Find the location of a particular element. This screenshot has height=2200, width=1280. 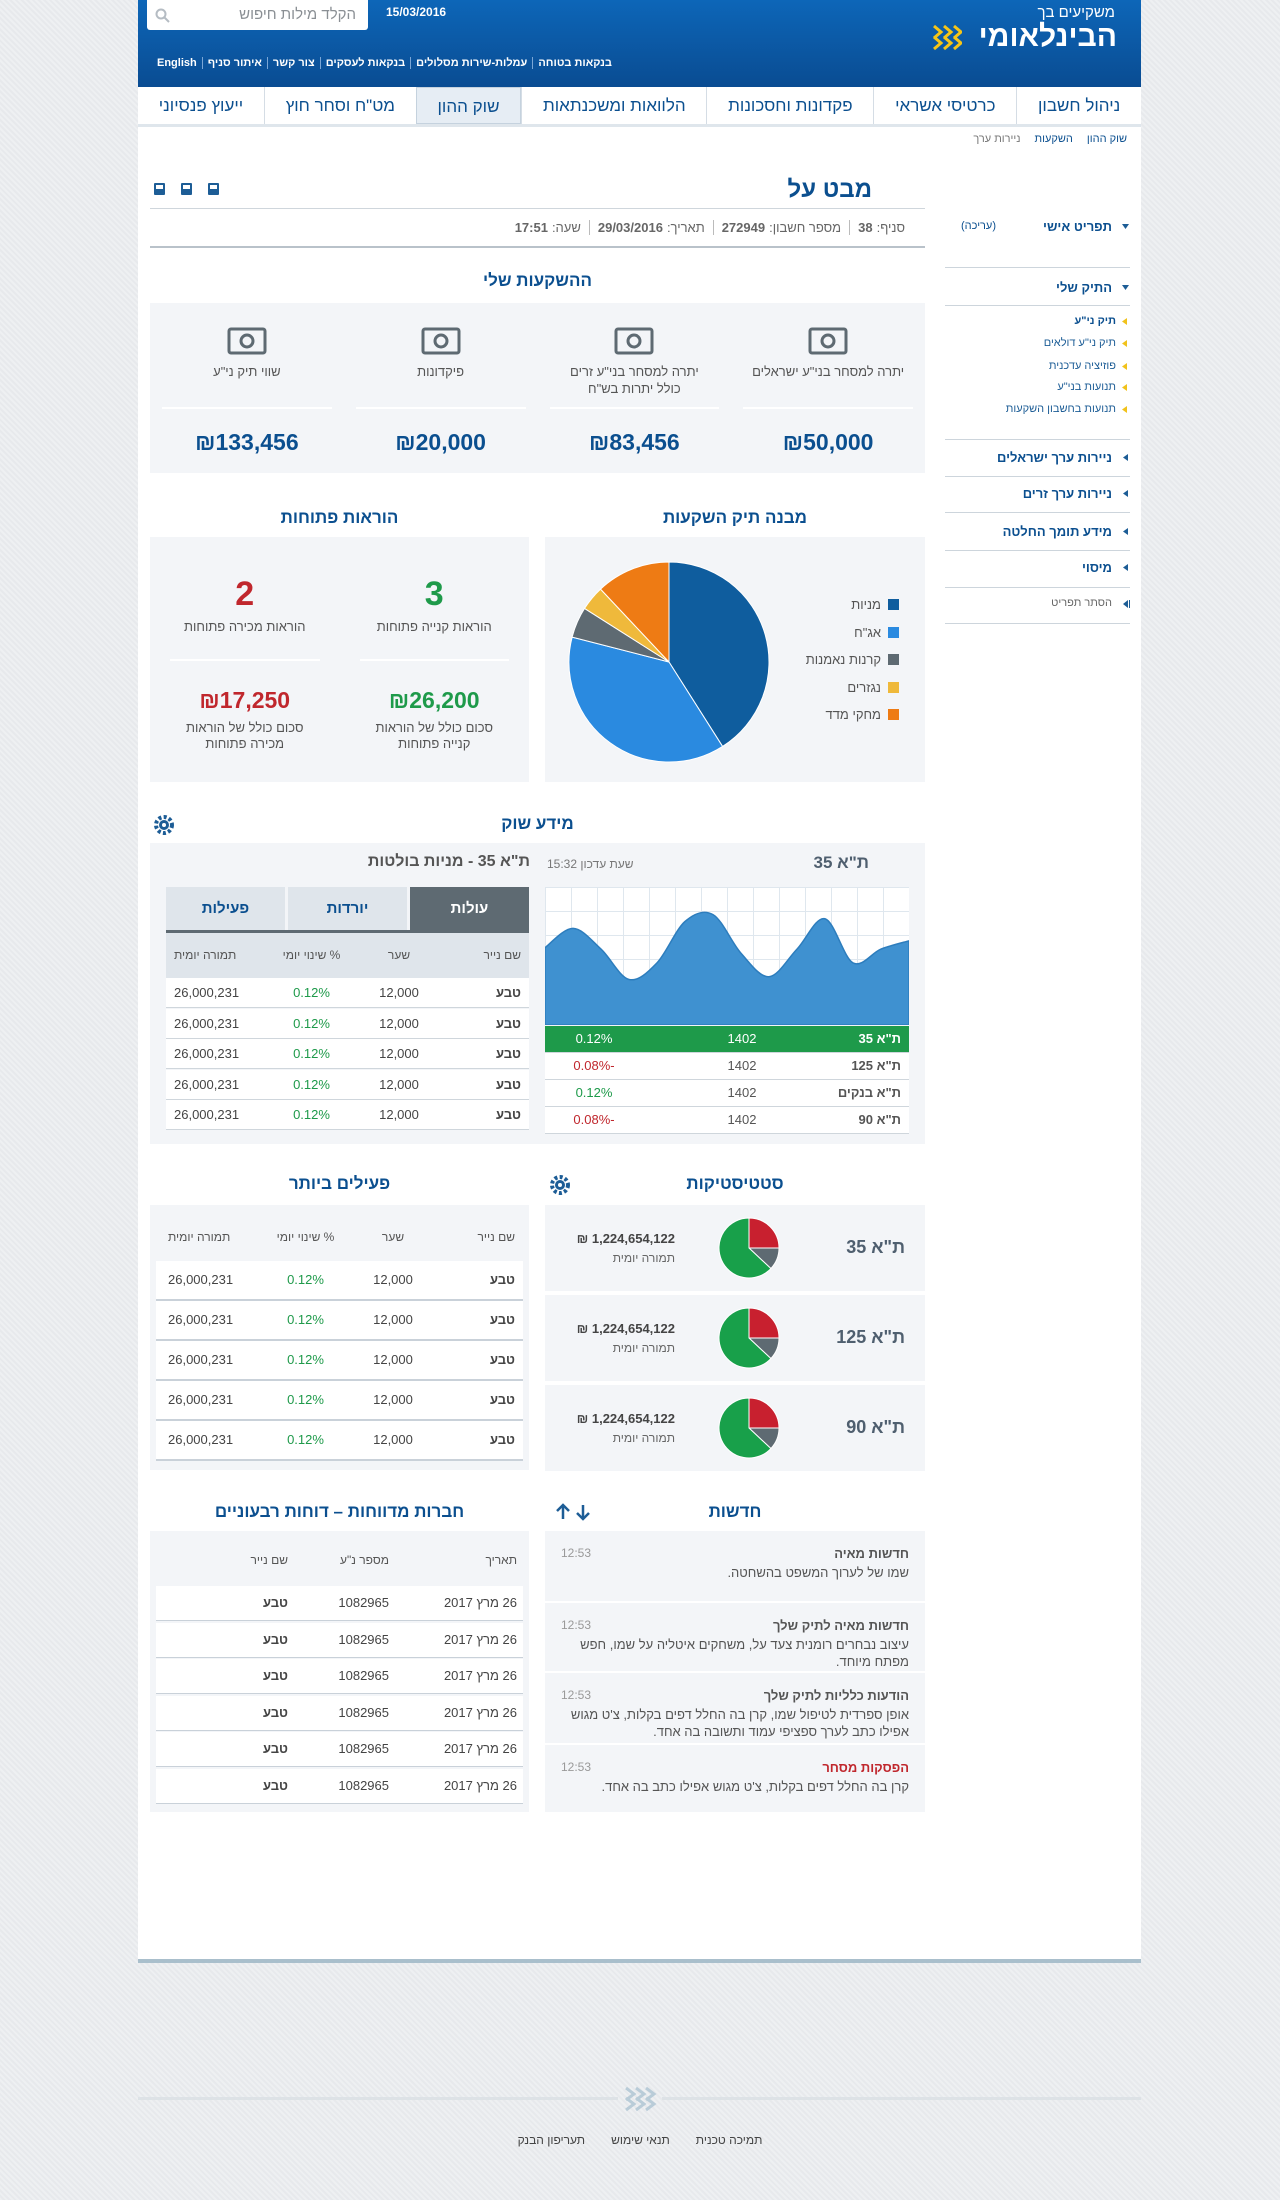

footer-link: תעריפון הבנק is located at coordinates (551, 2140).